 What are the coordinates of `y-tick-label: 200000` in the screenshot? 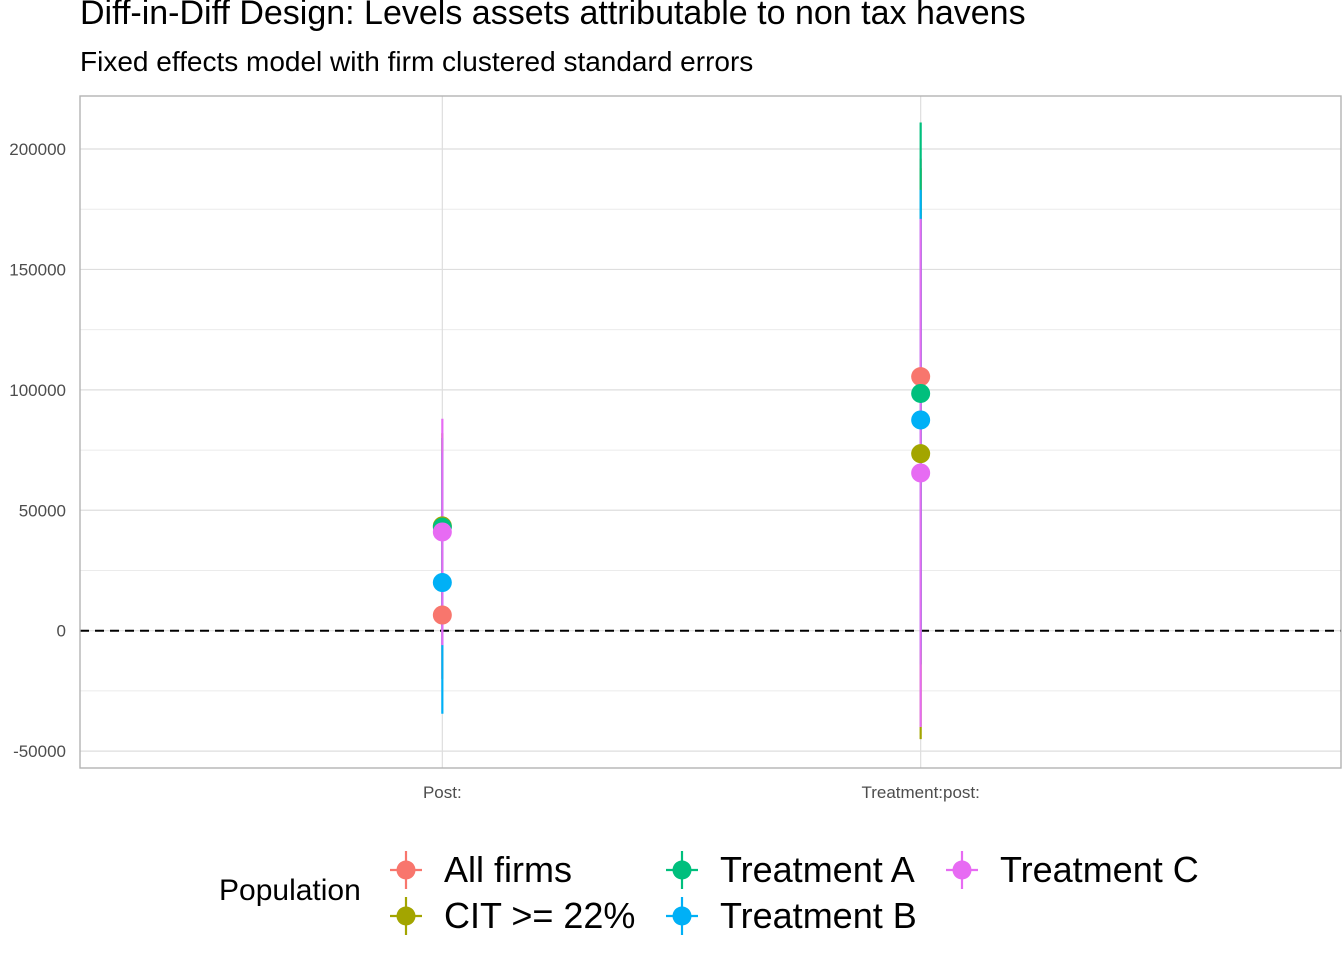 It's located at (37, 149).